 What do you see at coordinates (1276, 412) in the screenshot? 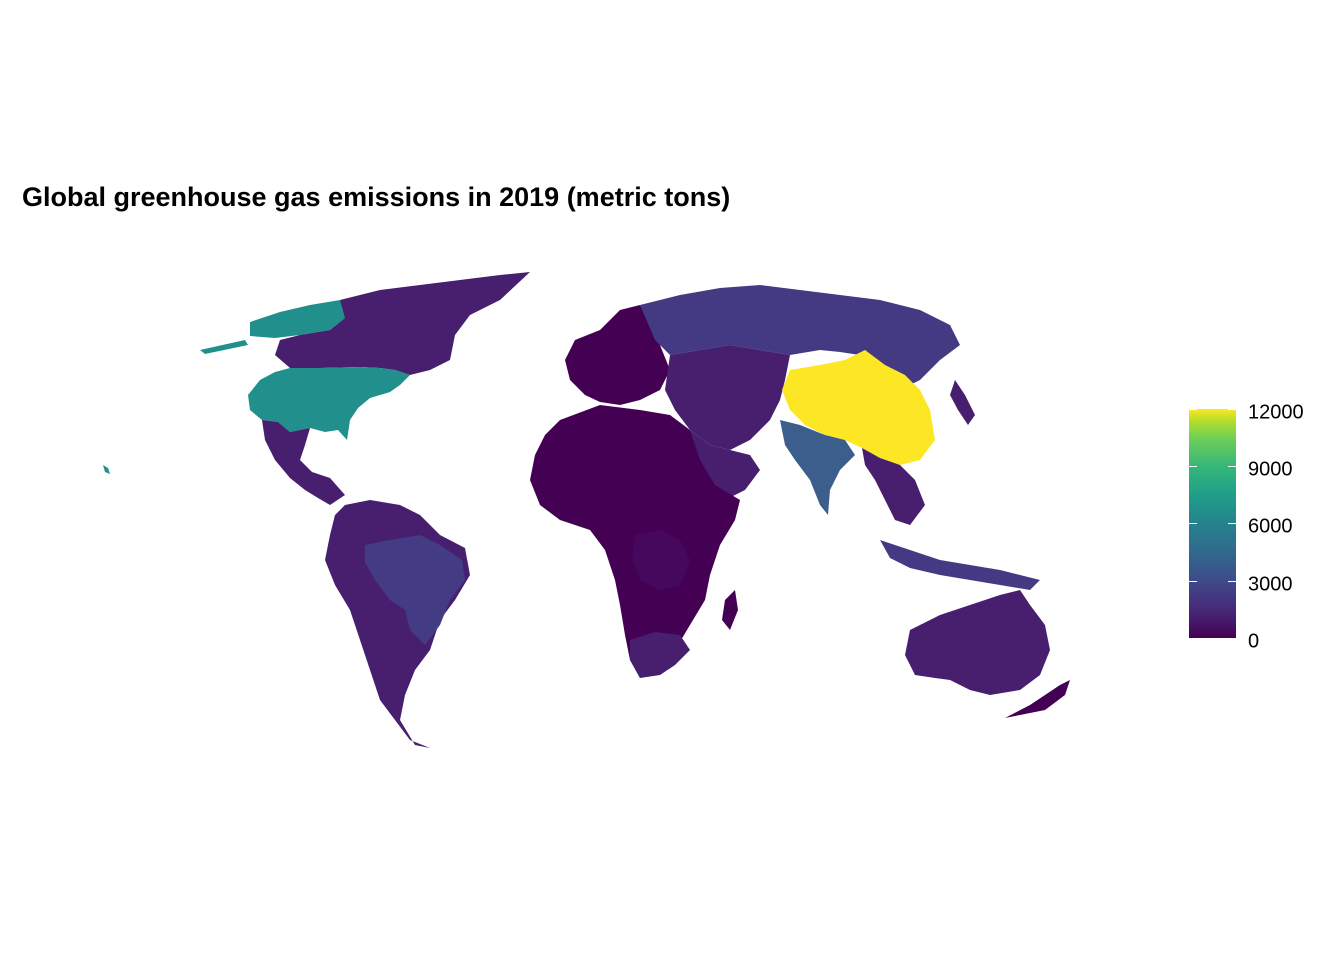
I see `legend-label-12000: 12000` at bounding box center [1276, 412].